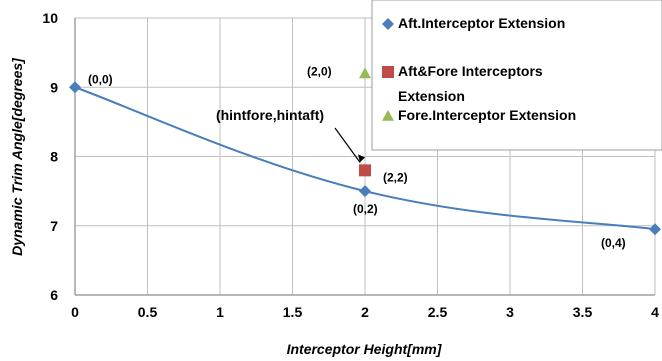 The height and width of the screenshot is (361, 662). What do you see at coordinates (470, 71) in the screenshot?
I see `legend-entry-label: Aft&Fore Interceptors` at bounding box center [470, 71].